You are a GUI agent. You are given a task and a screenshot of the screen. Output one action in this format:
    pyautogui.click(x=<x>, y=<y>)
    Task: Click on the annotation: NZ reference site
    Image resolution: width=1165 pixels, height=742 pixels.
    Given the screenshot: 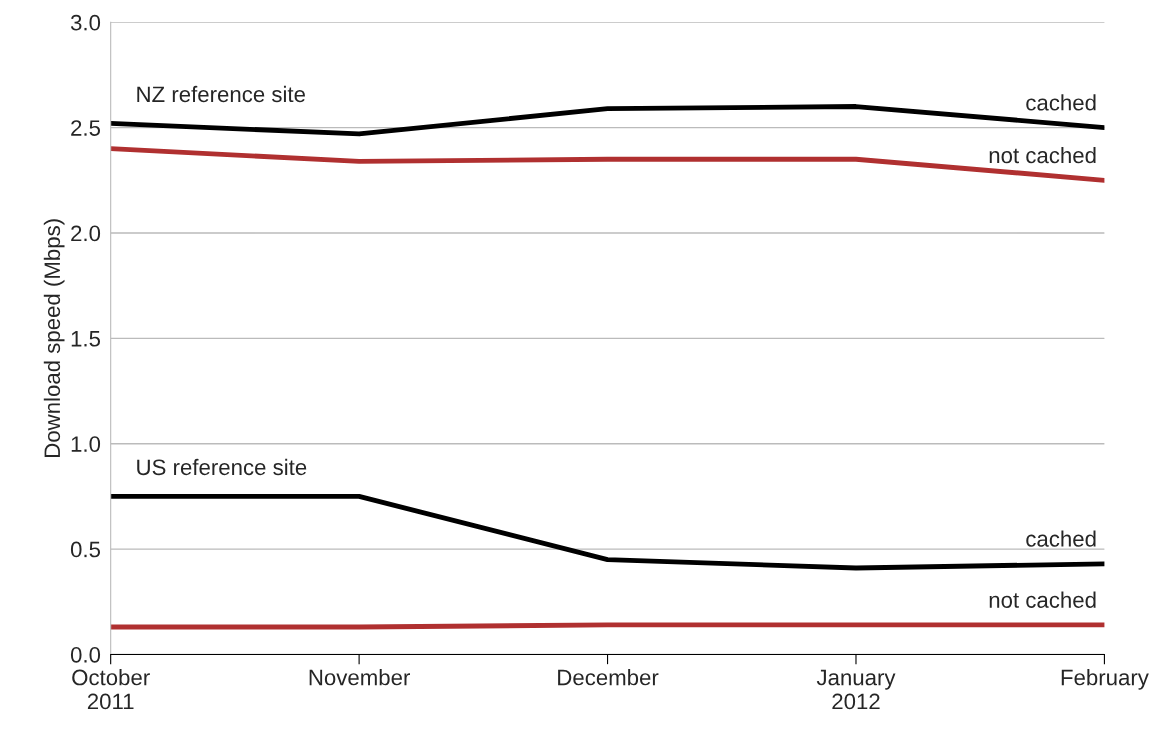 What is the action you would take?
    pyautogui.click(x=221, y=94)
    